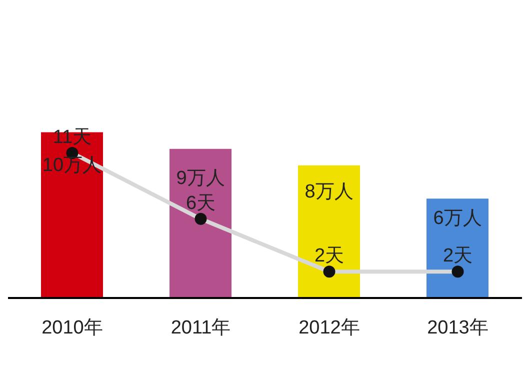 The width and height of the screenshot is (530, 385). Describe the element at coordinates (72, 327) in the screenshot. I see `x-tick-label: 2010年` at that location.